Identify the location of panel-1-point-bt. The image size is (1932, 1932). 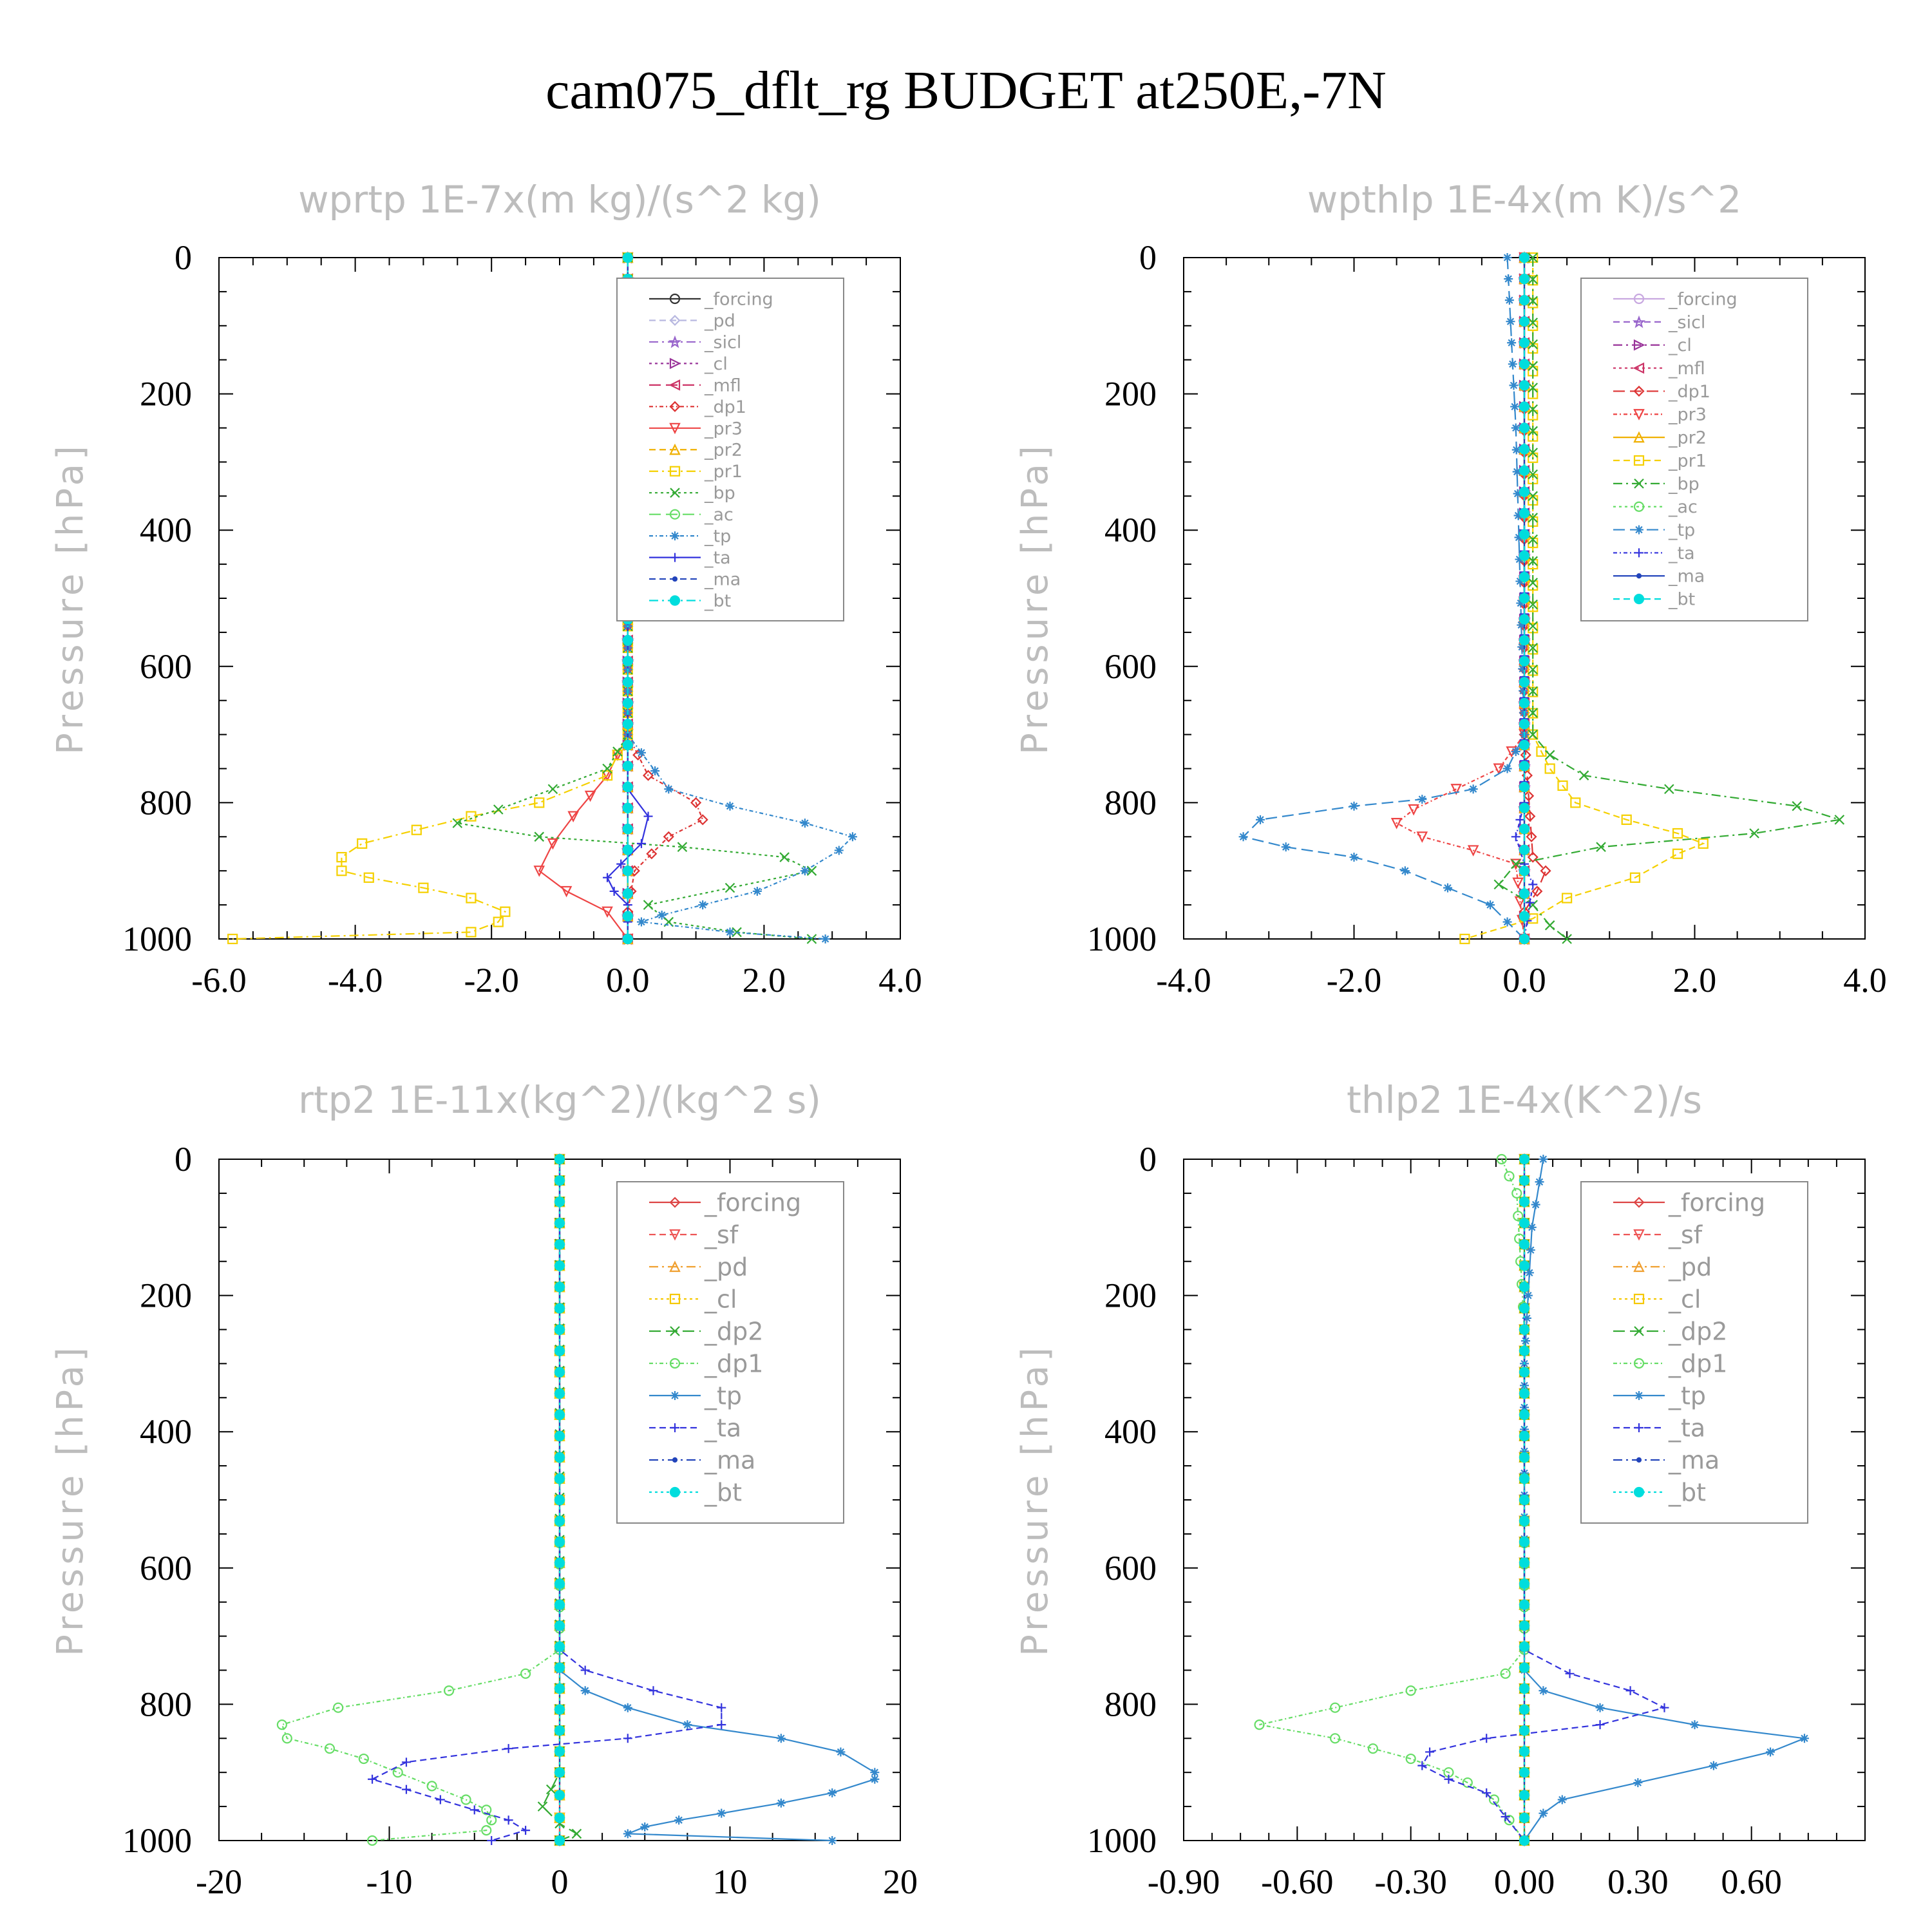
(627, 702).